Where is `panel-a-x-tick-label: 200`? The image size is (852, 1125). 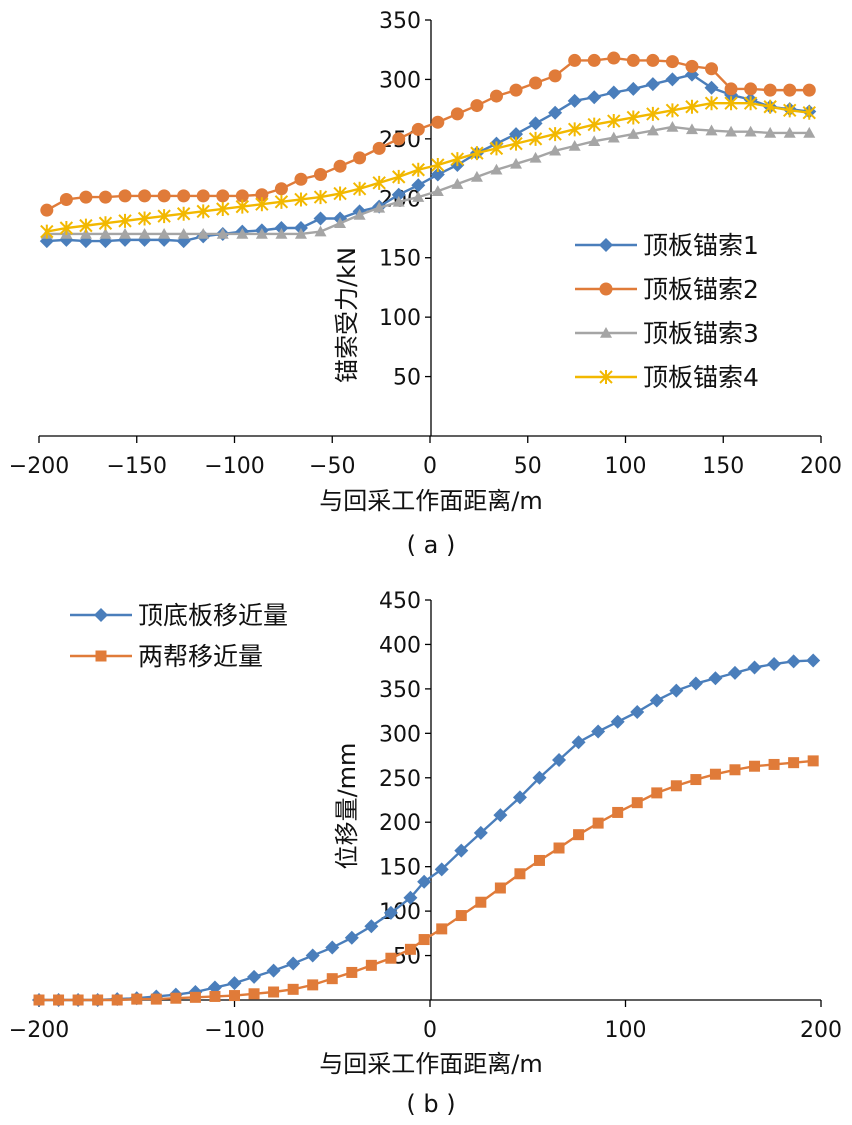
panel-a-x-tick-label: 200 is located at coordinates (821, 466).